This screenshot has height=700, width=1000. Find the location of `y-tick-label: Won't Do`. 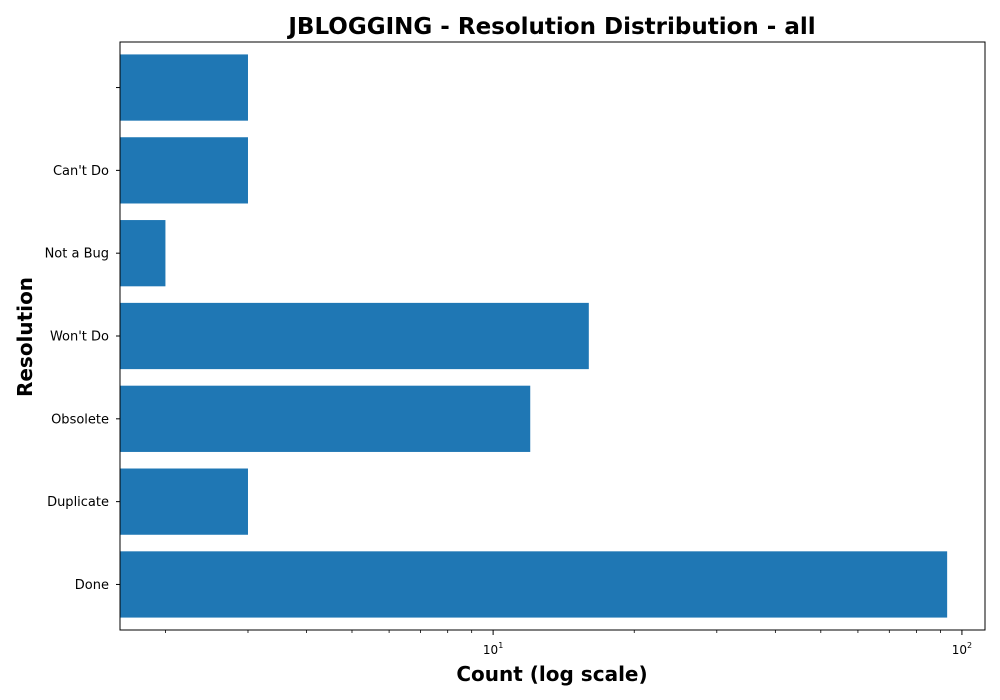

y-tick-label: Won't Do is located at coordinates (79, 337).